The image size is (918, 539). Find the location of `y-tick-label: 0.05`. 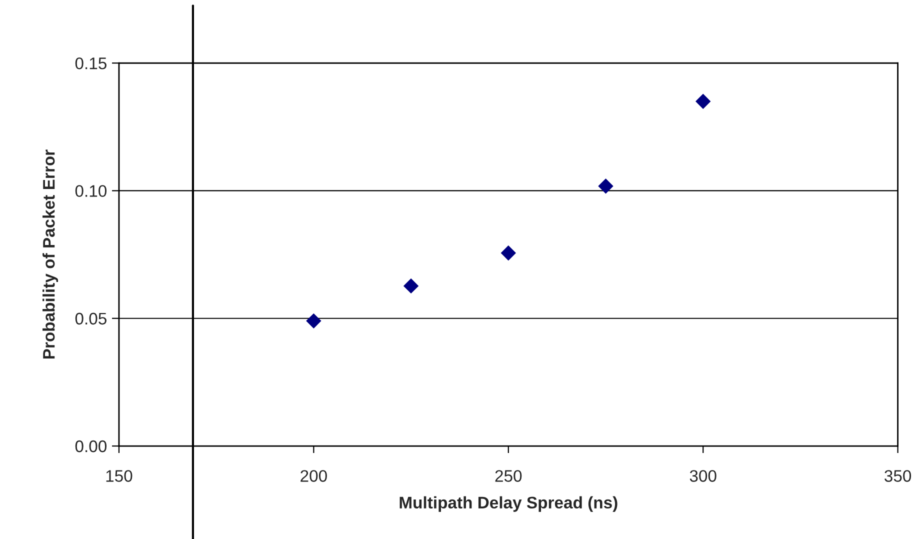

y-tick-label: 0.05 is located at coordinates (90, 318).